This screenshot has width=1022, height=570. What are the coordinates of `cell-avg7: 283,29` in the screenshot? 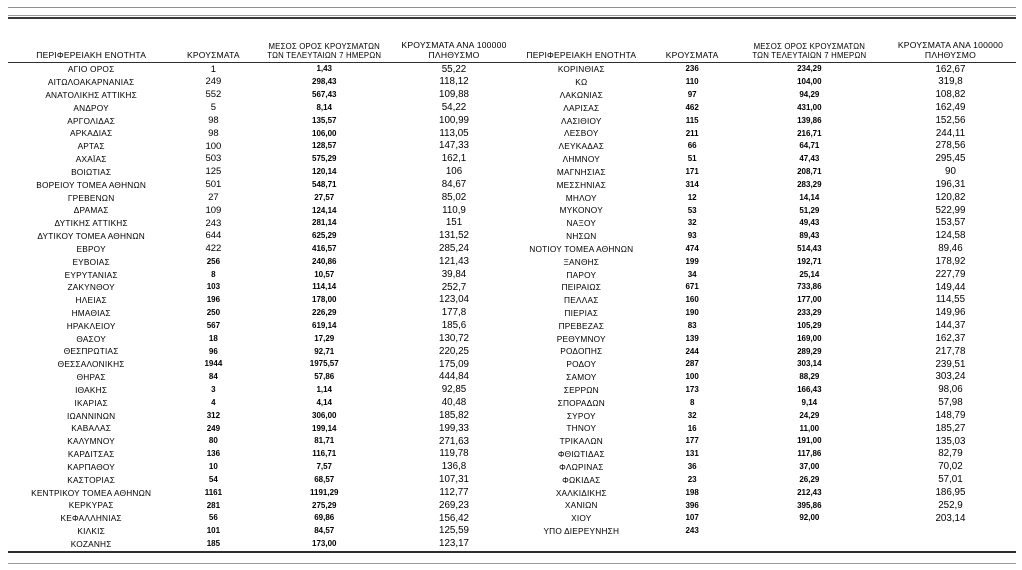 It's located at (809, 184).